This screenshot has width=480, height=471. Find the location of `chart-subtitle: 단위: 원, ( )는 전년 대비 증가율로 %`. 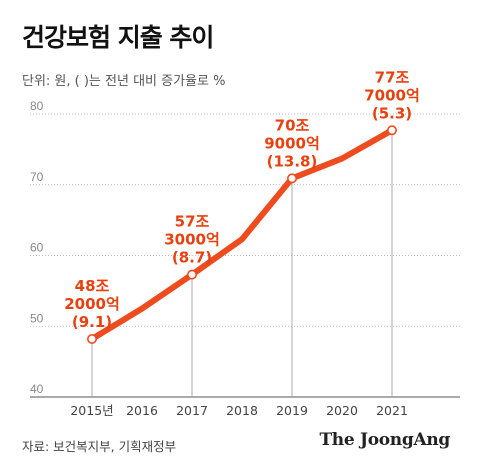

chart-subtitle: 단위: 원, ( )는 전년 대비 증가율로 % is located at coordinates (124, 81).